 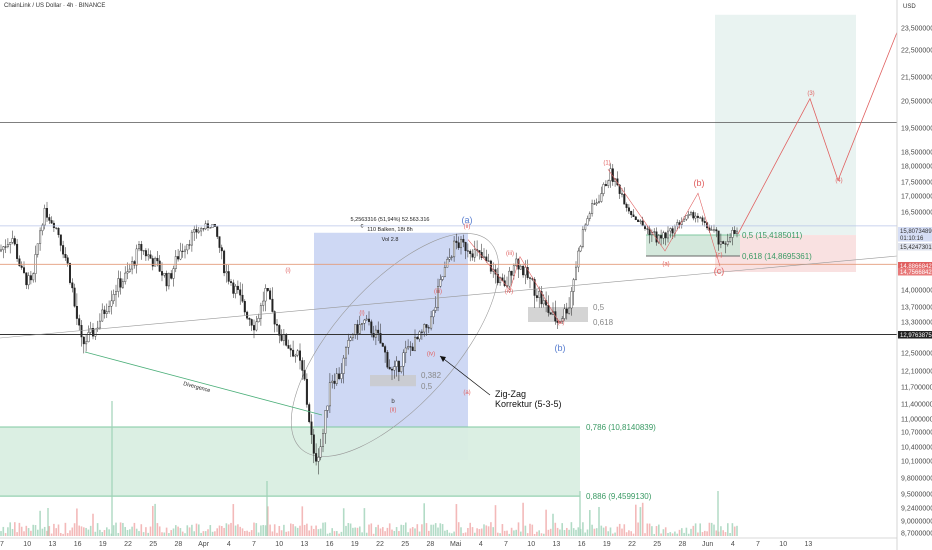 What do you see at coordinates (783, 544) in the screenshot?
I see `x-tick-label: 10` at bounding box center [783, 544].